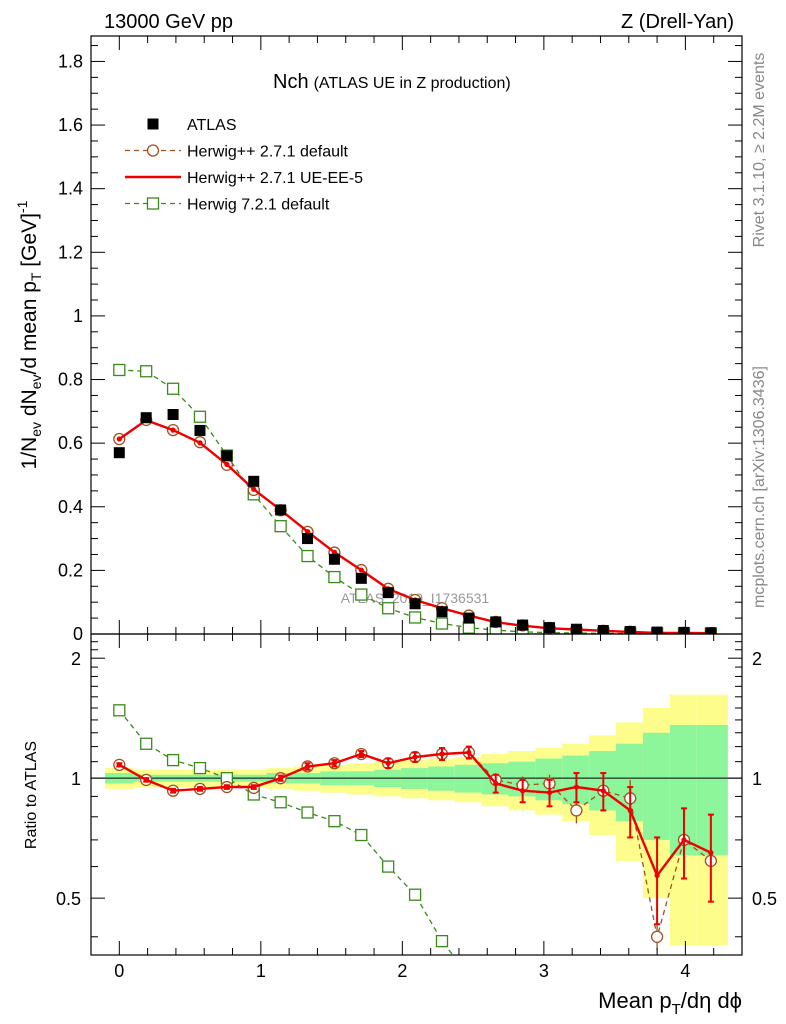  What do you see at coordinates (70, 443) in the screenshot?
I see `y-tick-label: 0.6` at bounding box center [70, 443].